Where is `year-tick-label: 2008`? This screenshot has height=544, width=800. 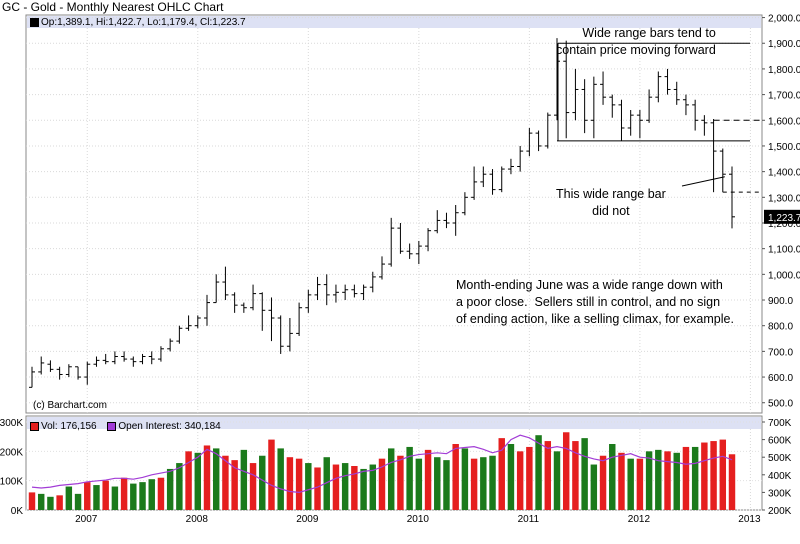 year-tick-label: 2008 is located at coordinates (197, 519).